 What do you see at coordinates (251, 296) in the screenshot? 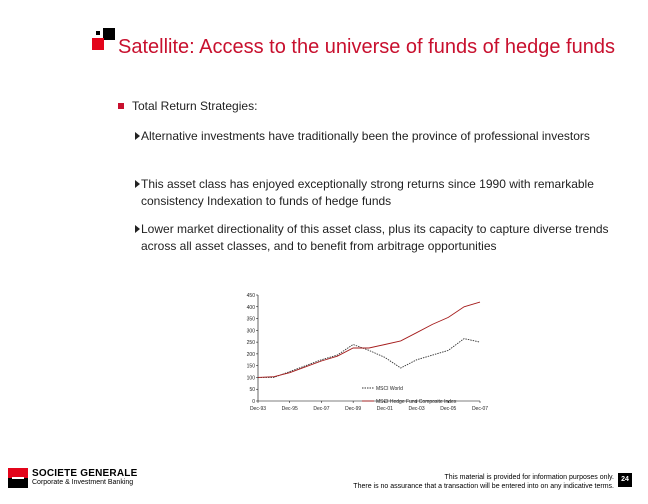
I see `y-tick-label: 450` at bounding box center [251, 296].